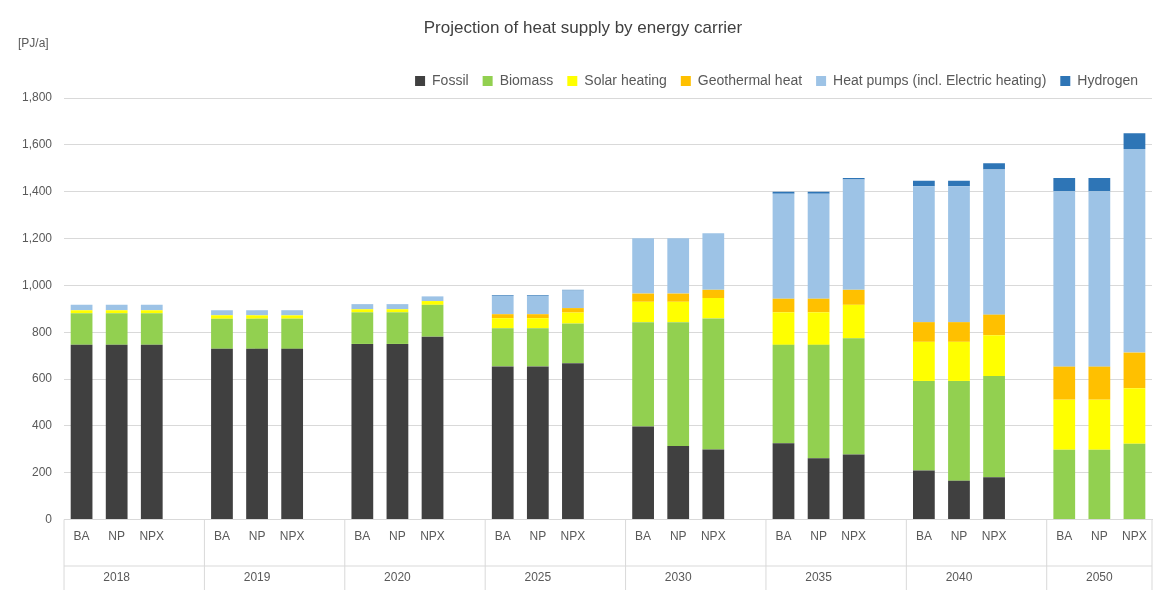 The width and height of the screenshot is (1166, 590). Describe the element at coordinates (538, 577) in the screenshot. I see `text: 2025` at that location.